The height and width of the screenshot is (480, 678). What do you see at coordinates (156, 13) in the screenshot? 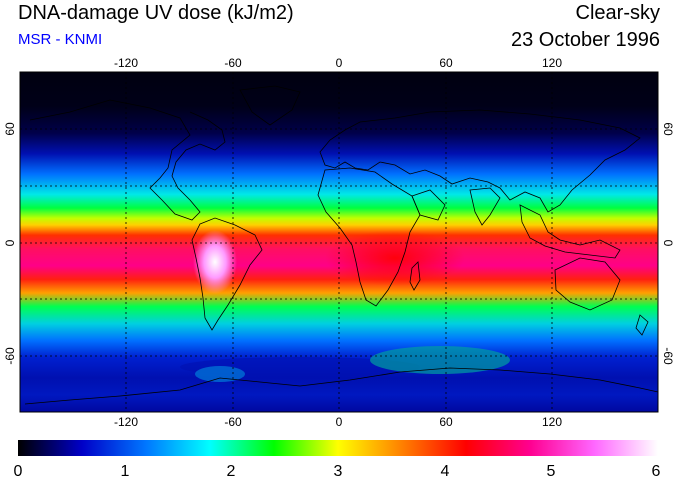
I see `map-title: DNA-damage UV dose (kJ/m2)` at bounding box center [156, 13].